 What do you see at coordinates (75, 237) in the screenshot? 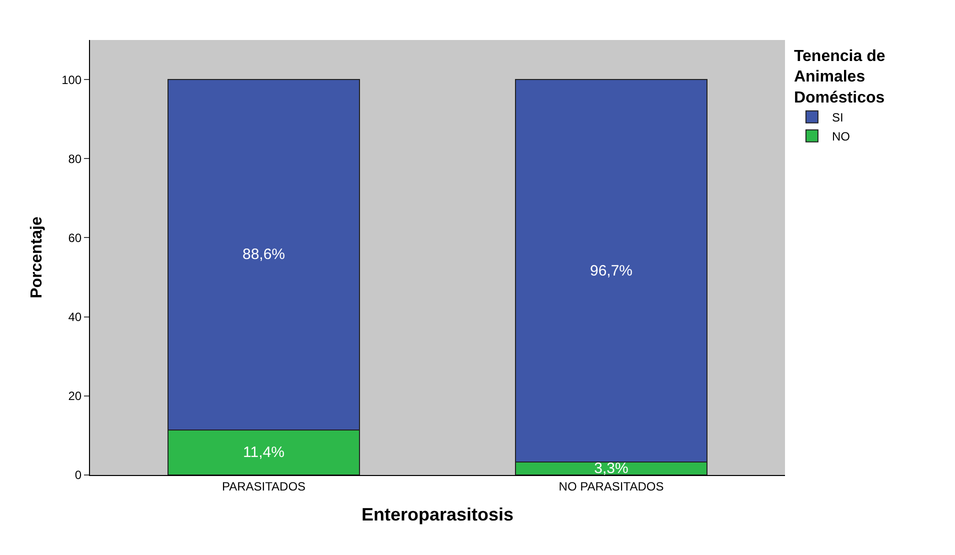
I see `y-tick-label: 60` at bounding box center [75, 237].